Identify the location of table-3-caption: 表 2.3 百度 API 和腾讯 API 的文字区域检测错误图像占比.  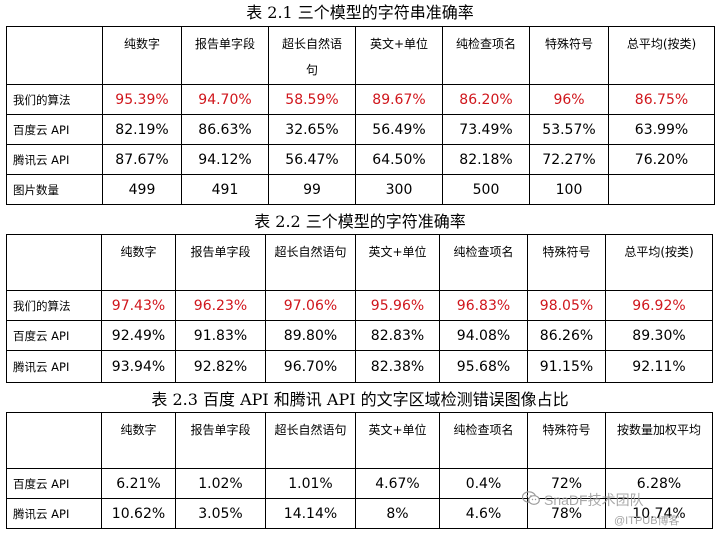
(360, 399).